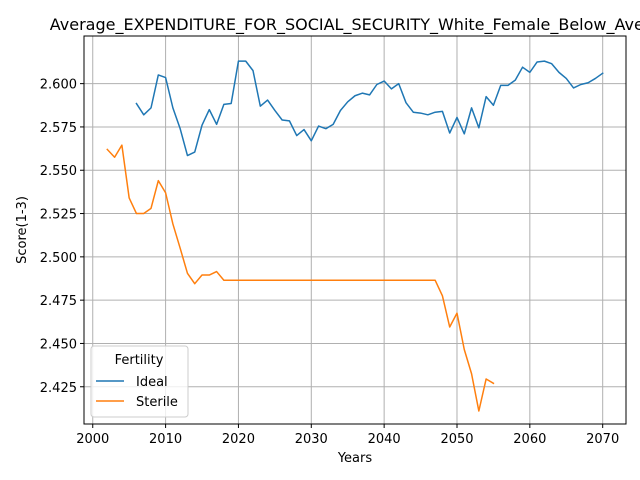 Image resolution: width=640 pixels, height=480 pixels. Describe the element at coordinates (456, 439) in the screenshot. I see `x-tick-label: 2050` at that location.